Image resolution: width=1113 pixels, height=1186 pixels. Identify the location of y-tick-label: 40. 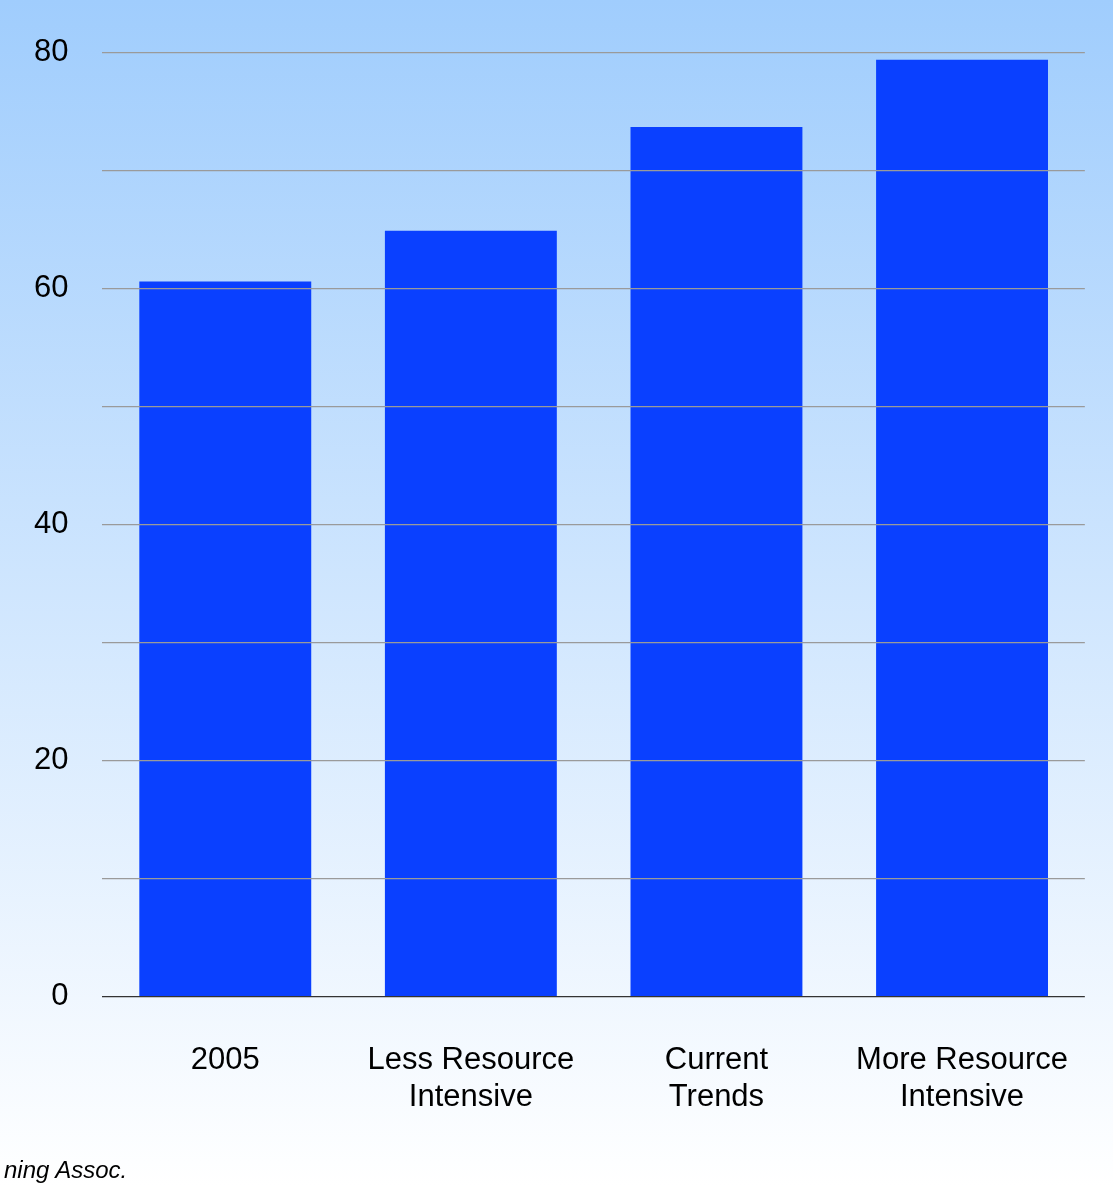
(51, 523).